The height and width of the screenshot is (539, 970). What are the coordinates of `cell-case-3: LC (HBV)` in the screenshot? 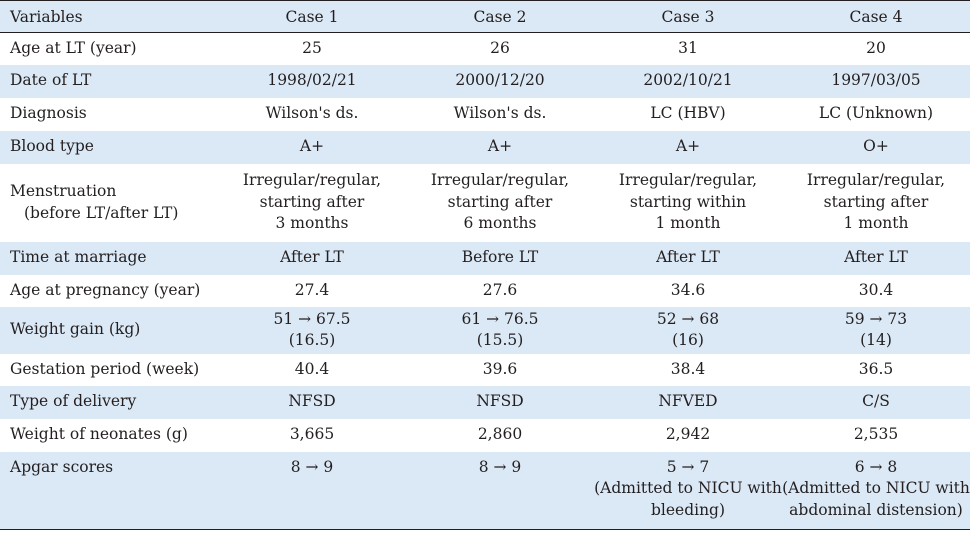 It's located at (688, 114).